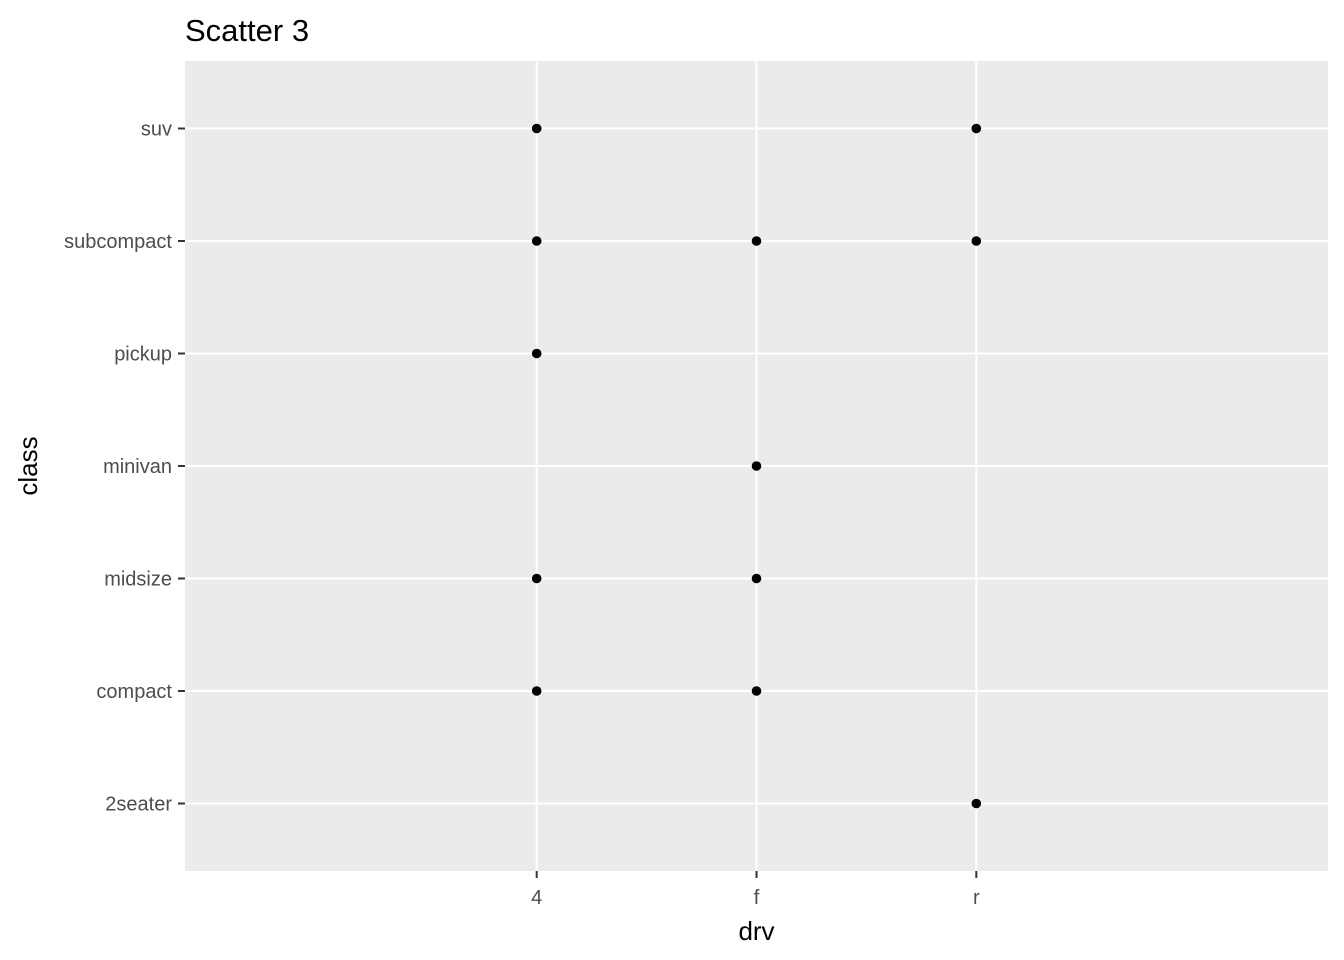 Image resolution: width=1344 pixels, height=960 pixels. Describe the element at coordinates (137, 467) in the screenshot. I see `y-tick-label: minivan` at that location.